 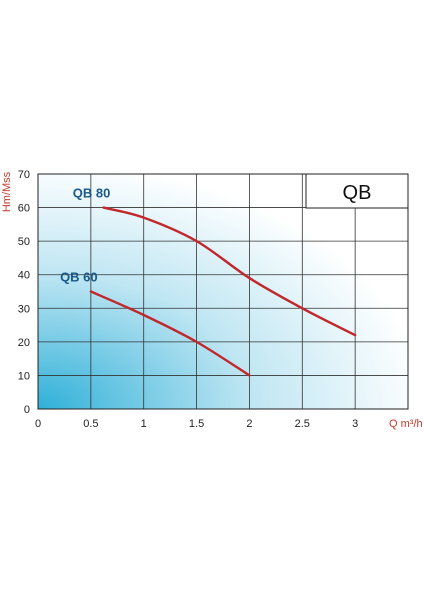 What do you see at coordinates (302, 424) in the screenshot?
I see `x-tick-label: 2.5` at bounding box center [302, 424].